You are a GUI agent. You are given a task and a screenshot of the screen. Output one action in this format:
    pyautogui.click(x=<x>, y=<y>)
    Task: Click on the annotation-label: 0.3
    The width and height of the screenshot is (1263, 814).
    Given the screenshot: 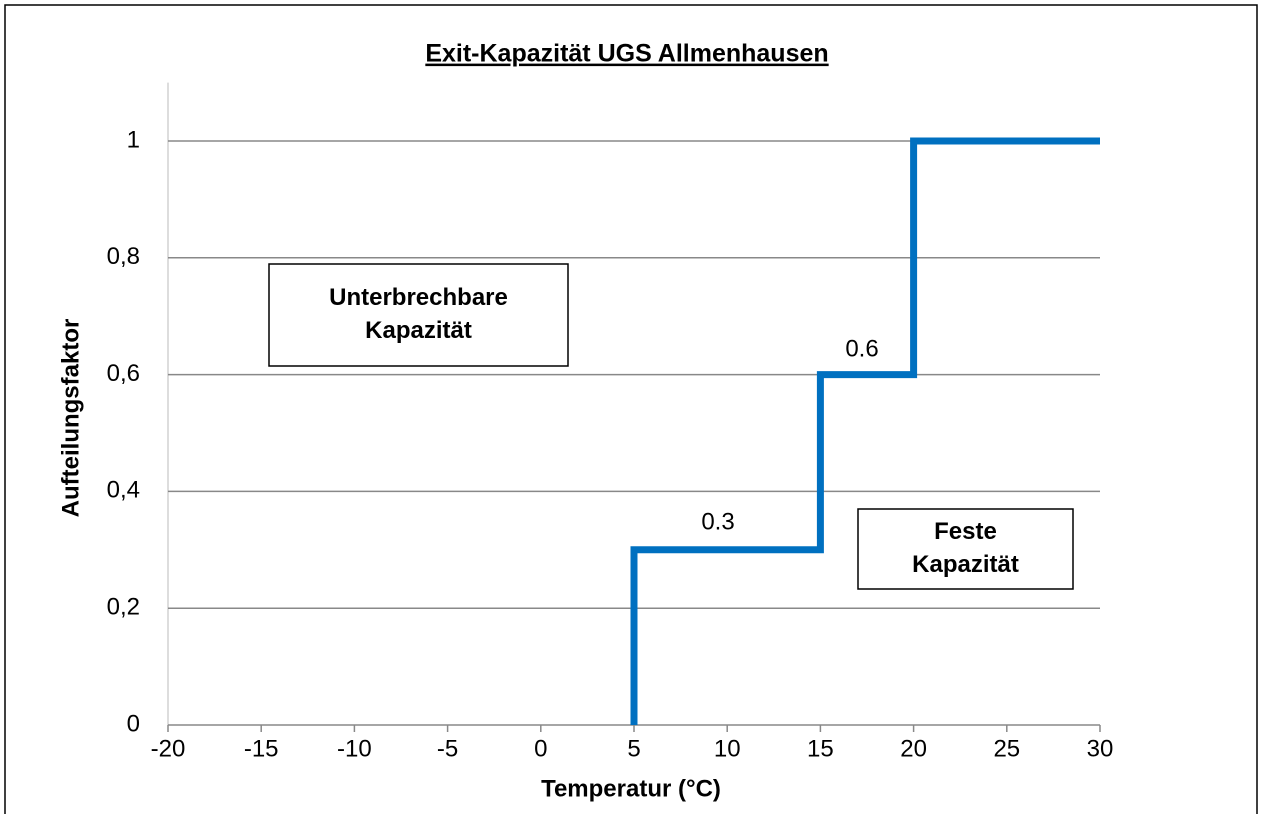 What is the action you would take?
    pyautogui.click(x=717, y=521)
    